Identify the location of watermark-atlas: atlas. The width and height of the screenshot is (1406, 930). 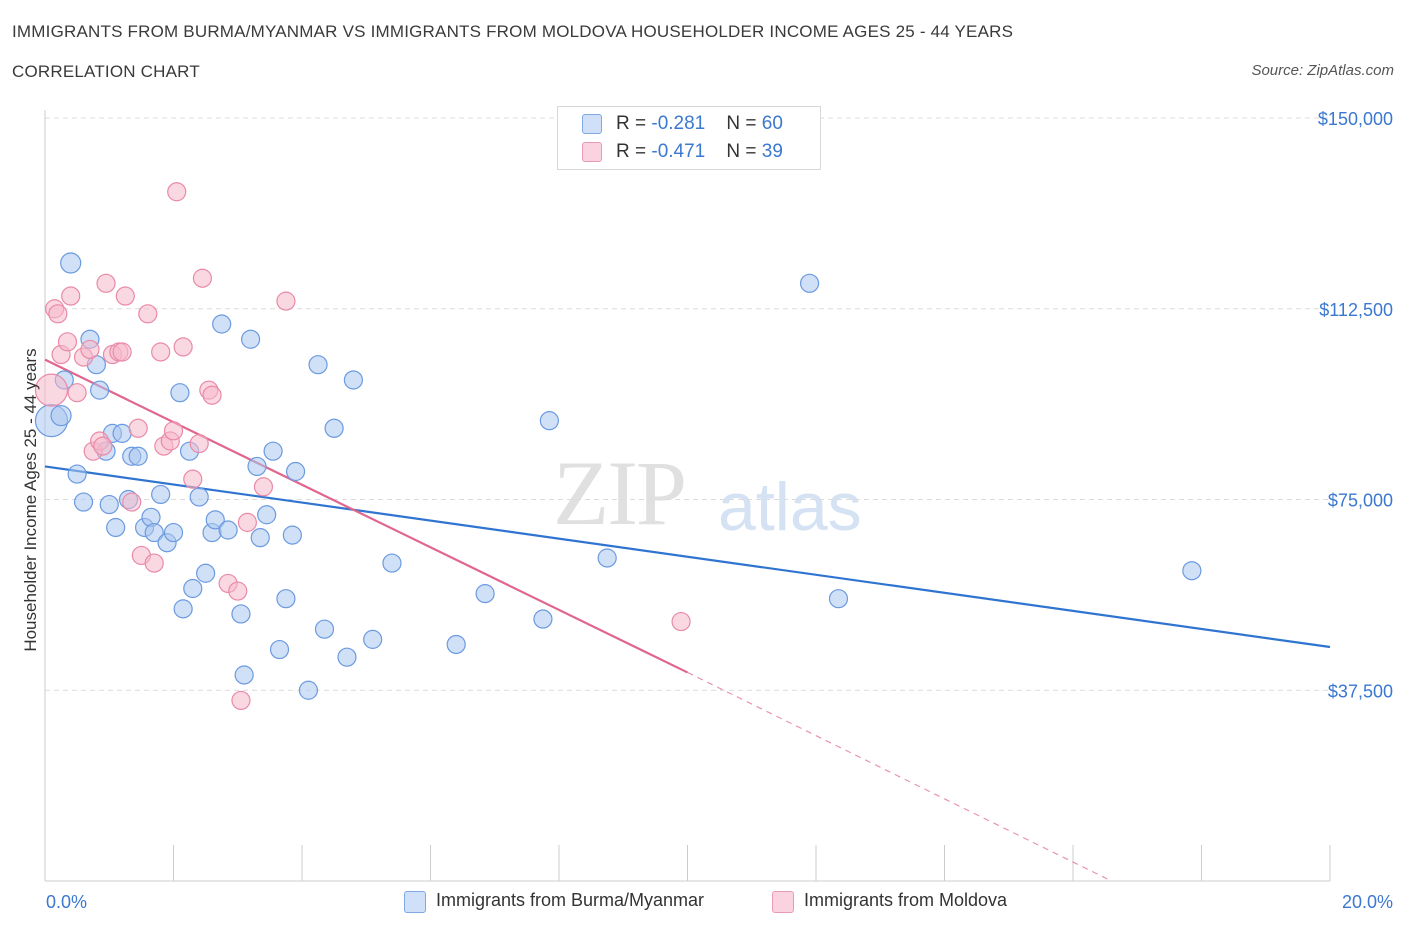
(790, 507).